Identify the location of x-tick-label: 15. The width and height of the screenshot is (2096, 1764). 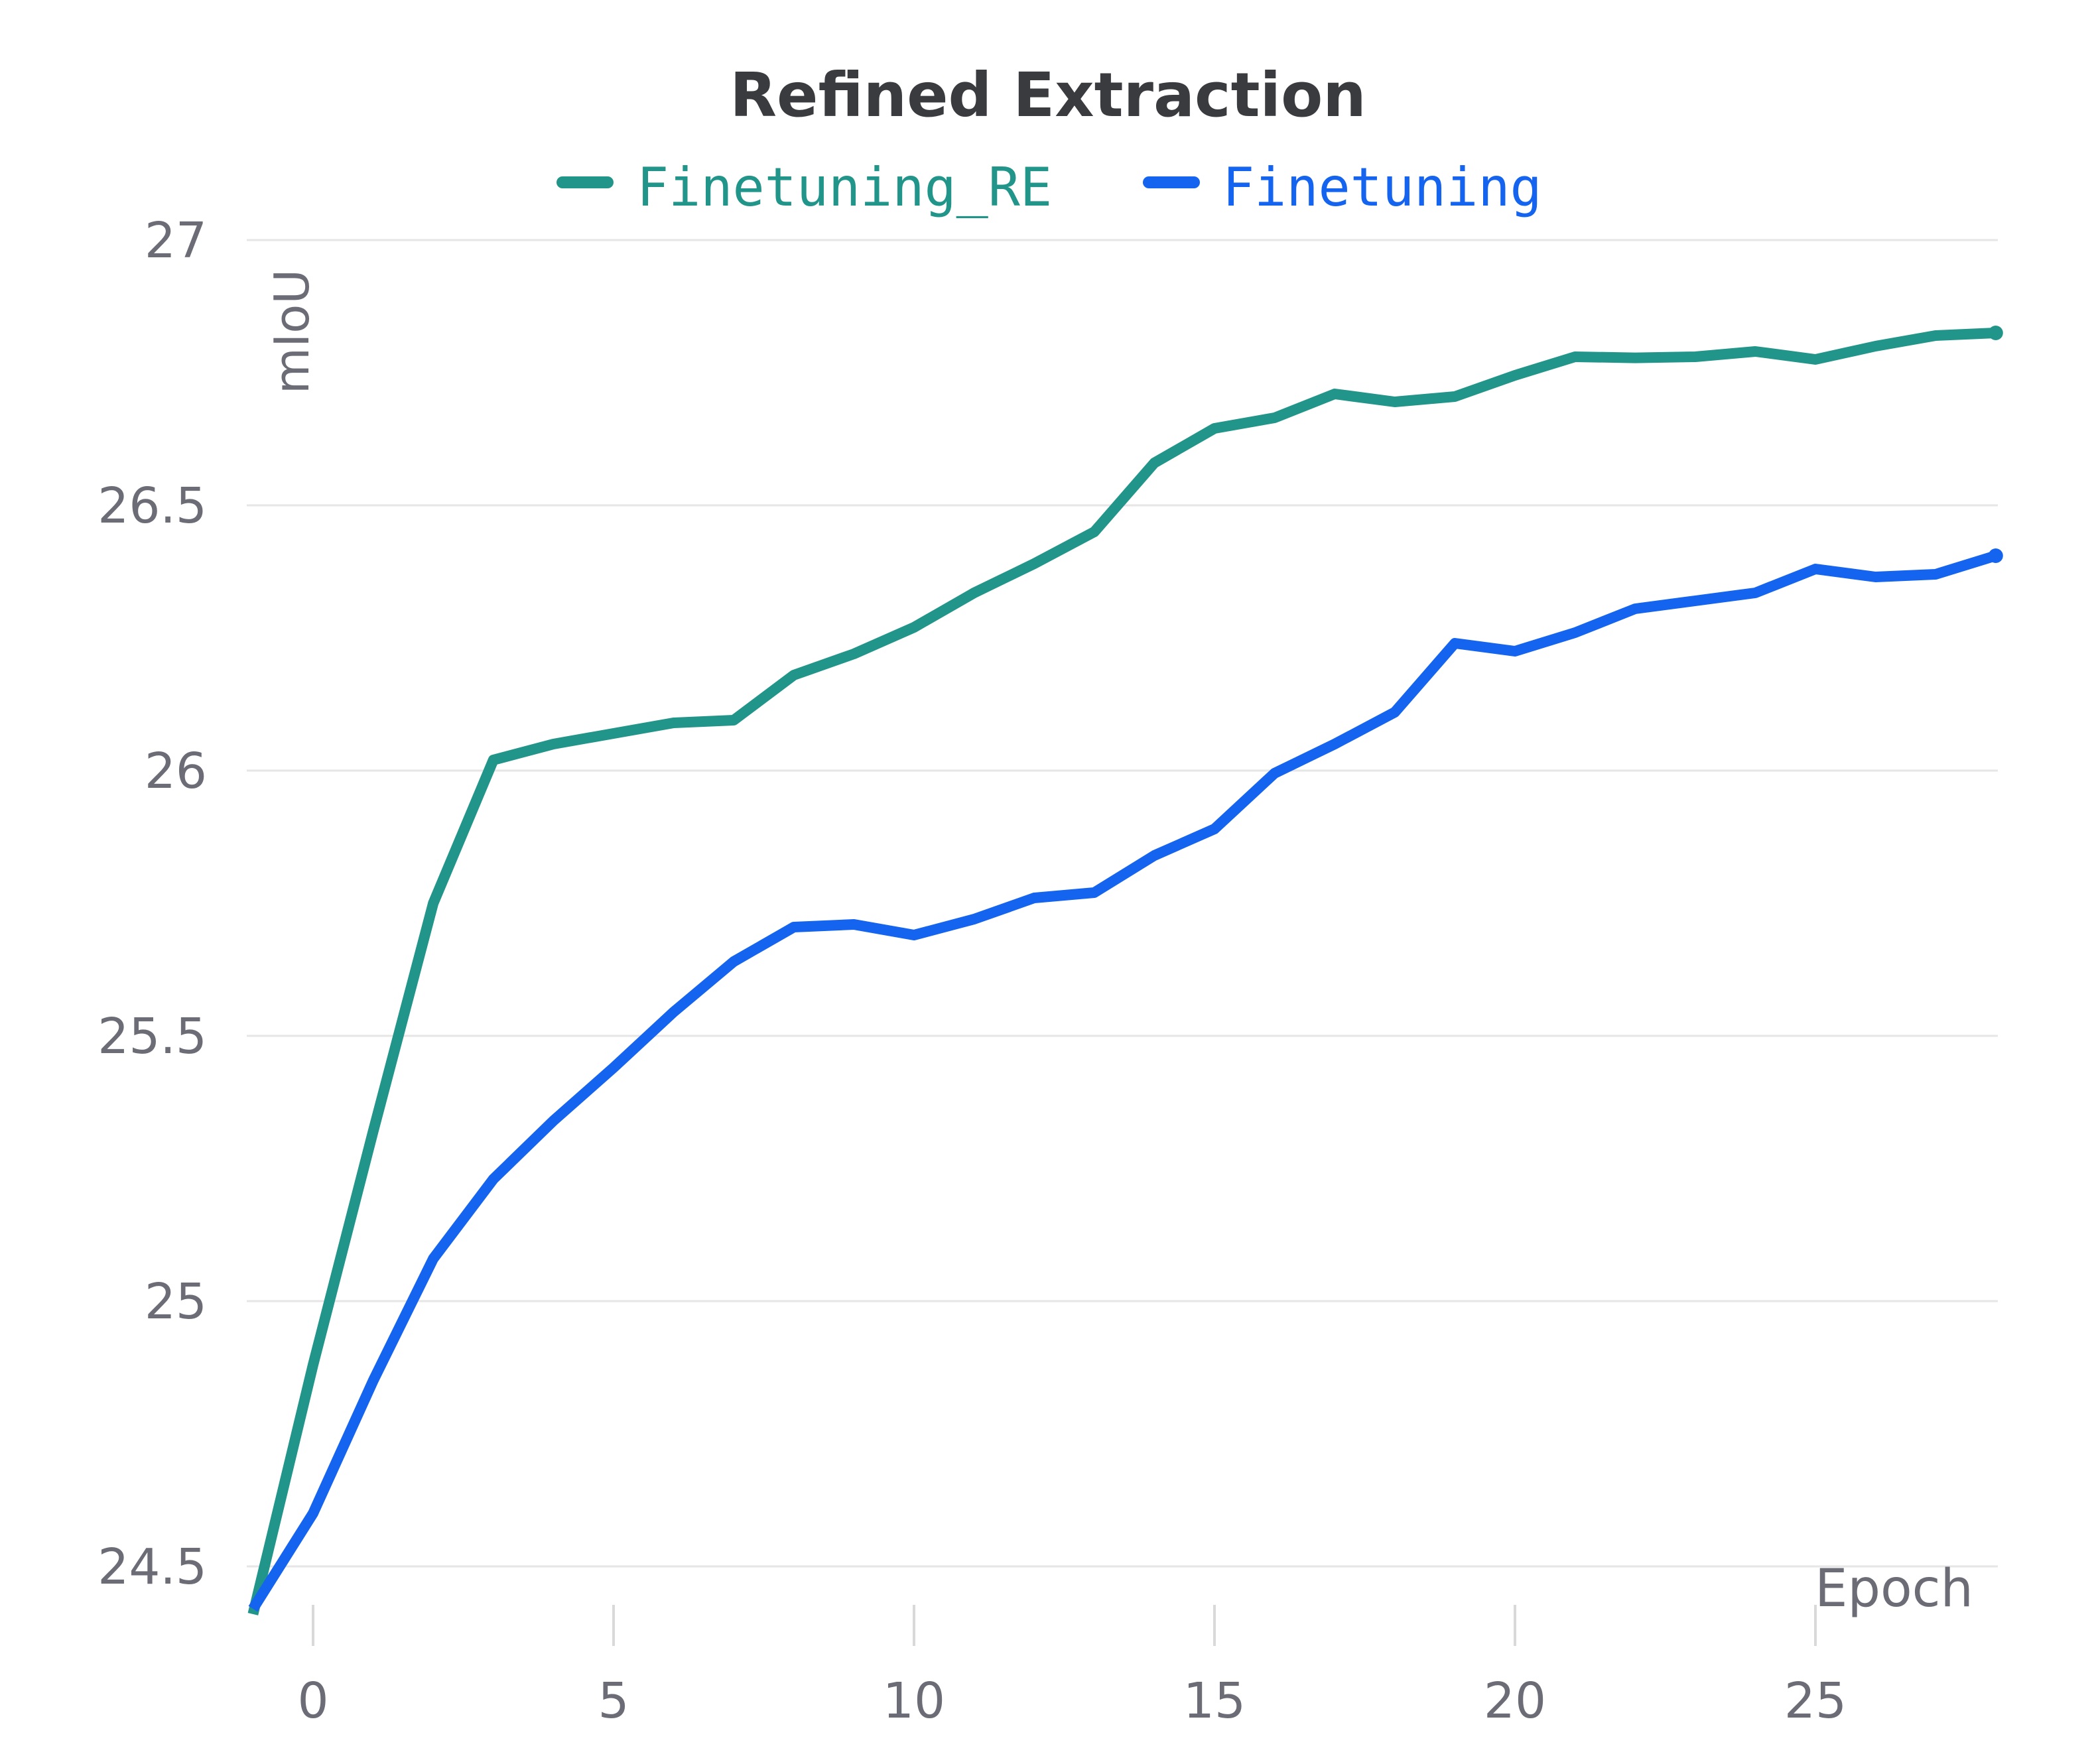
(1214, 1701).